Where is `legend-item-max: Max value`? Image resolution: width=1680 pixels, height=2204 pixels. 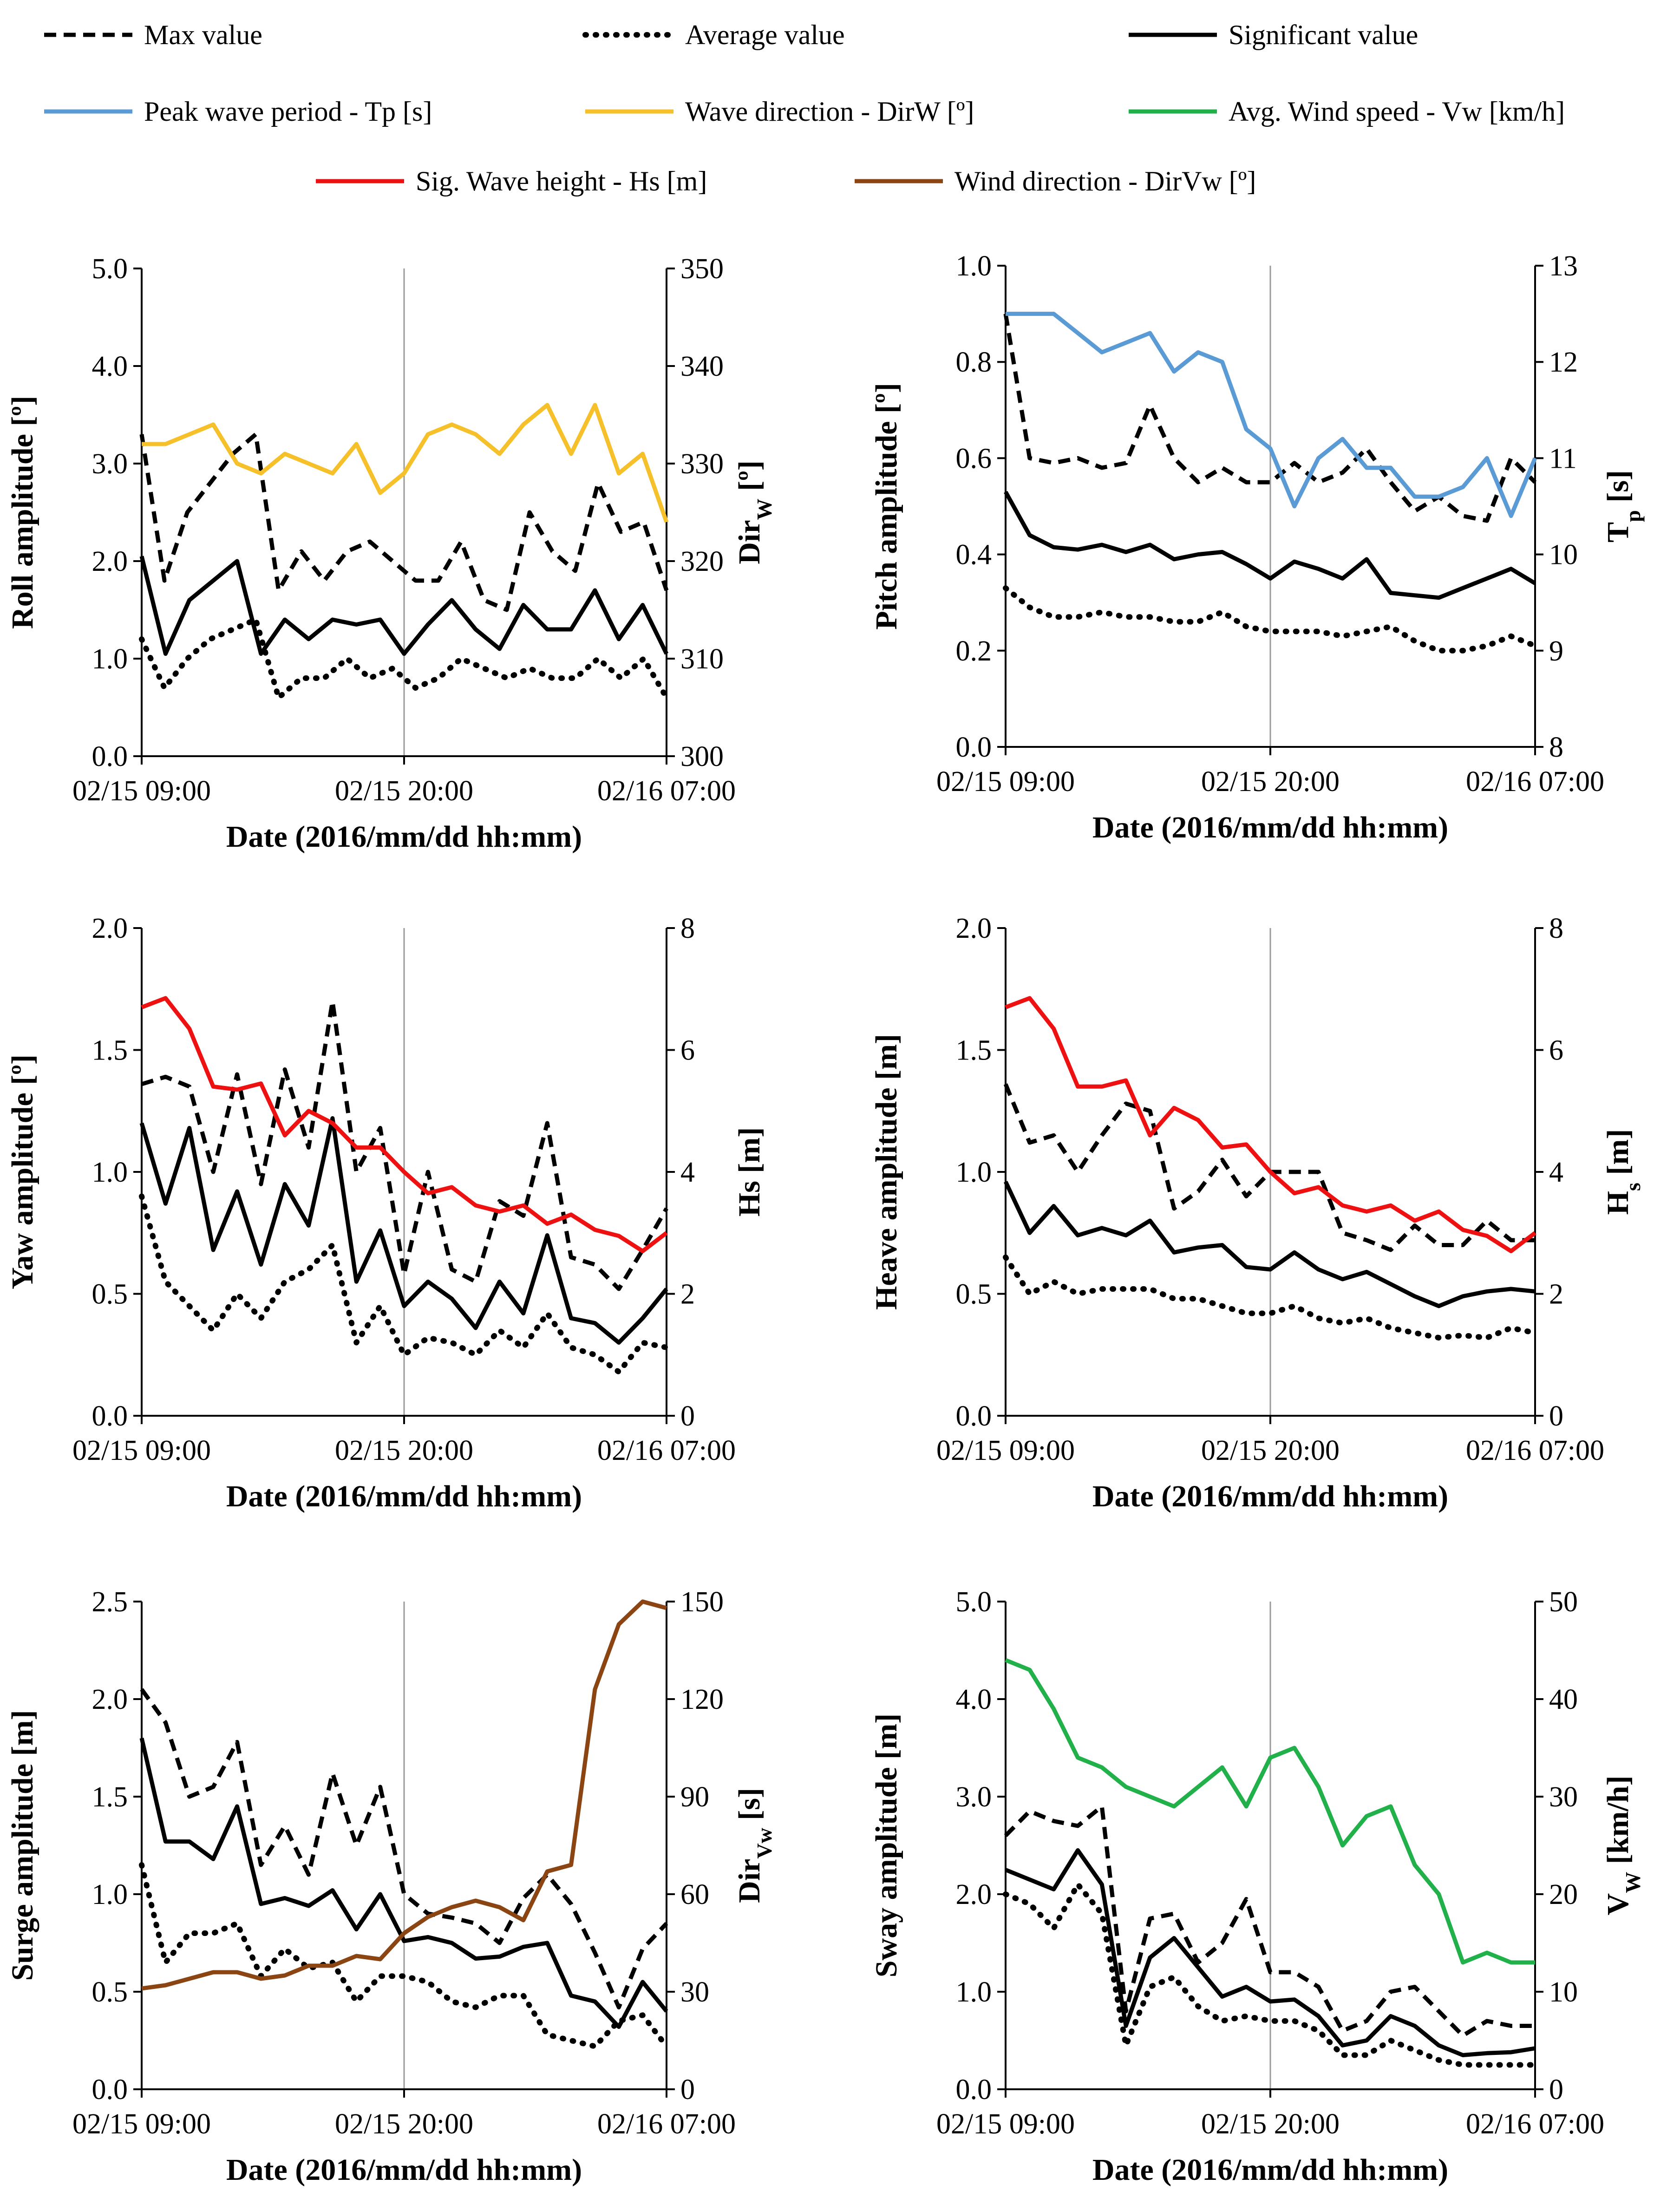
legend-item-max: Max value is located at coordinates (153, 35).